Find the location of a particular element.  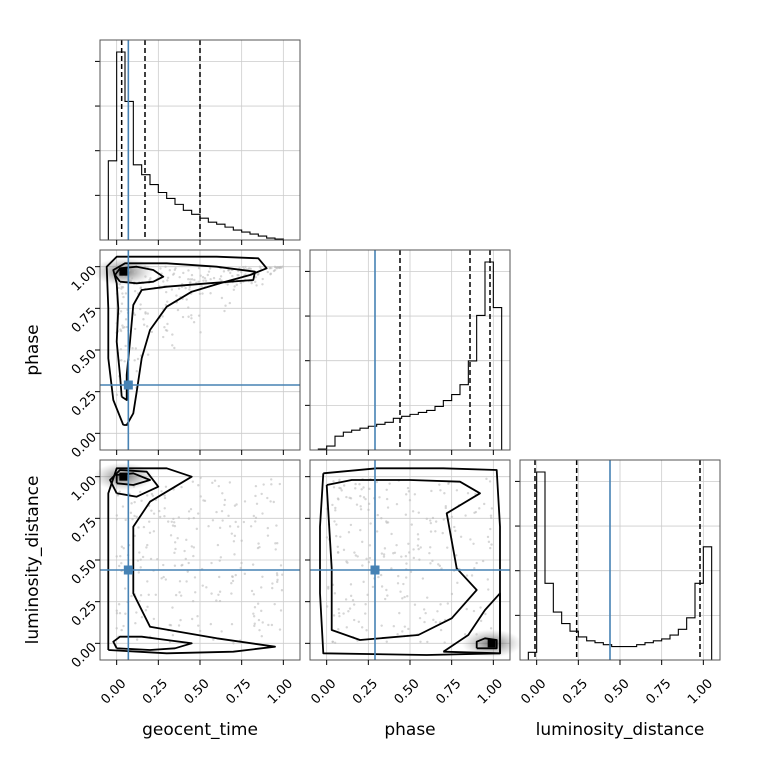

y-tick-label: 0.25 is located at coordinates (84, 403).